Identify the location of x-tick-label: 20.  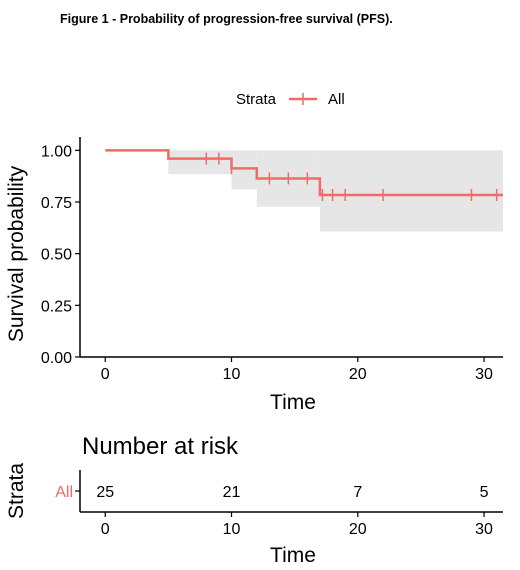
(358, 374).